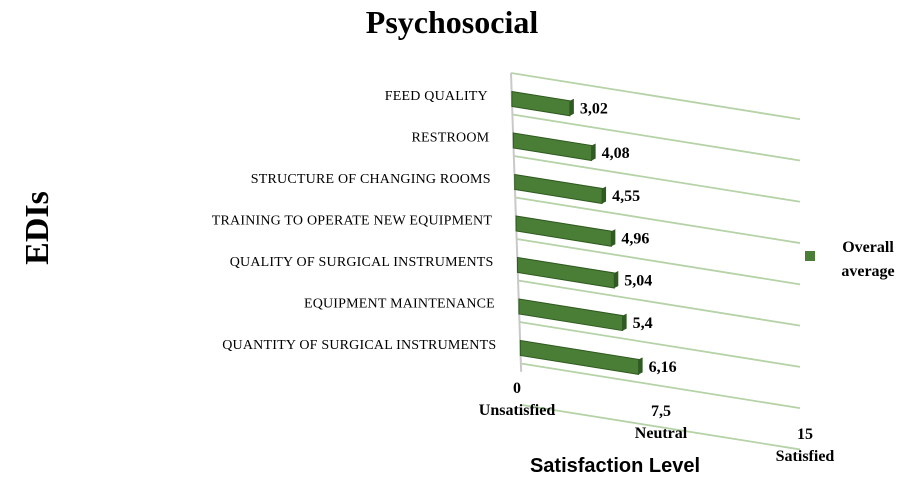  I want to click on y-axis-label: EDIs, so click(37, 228).